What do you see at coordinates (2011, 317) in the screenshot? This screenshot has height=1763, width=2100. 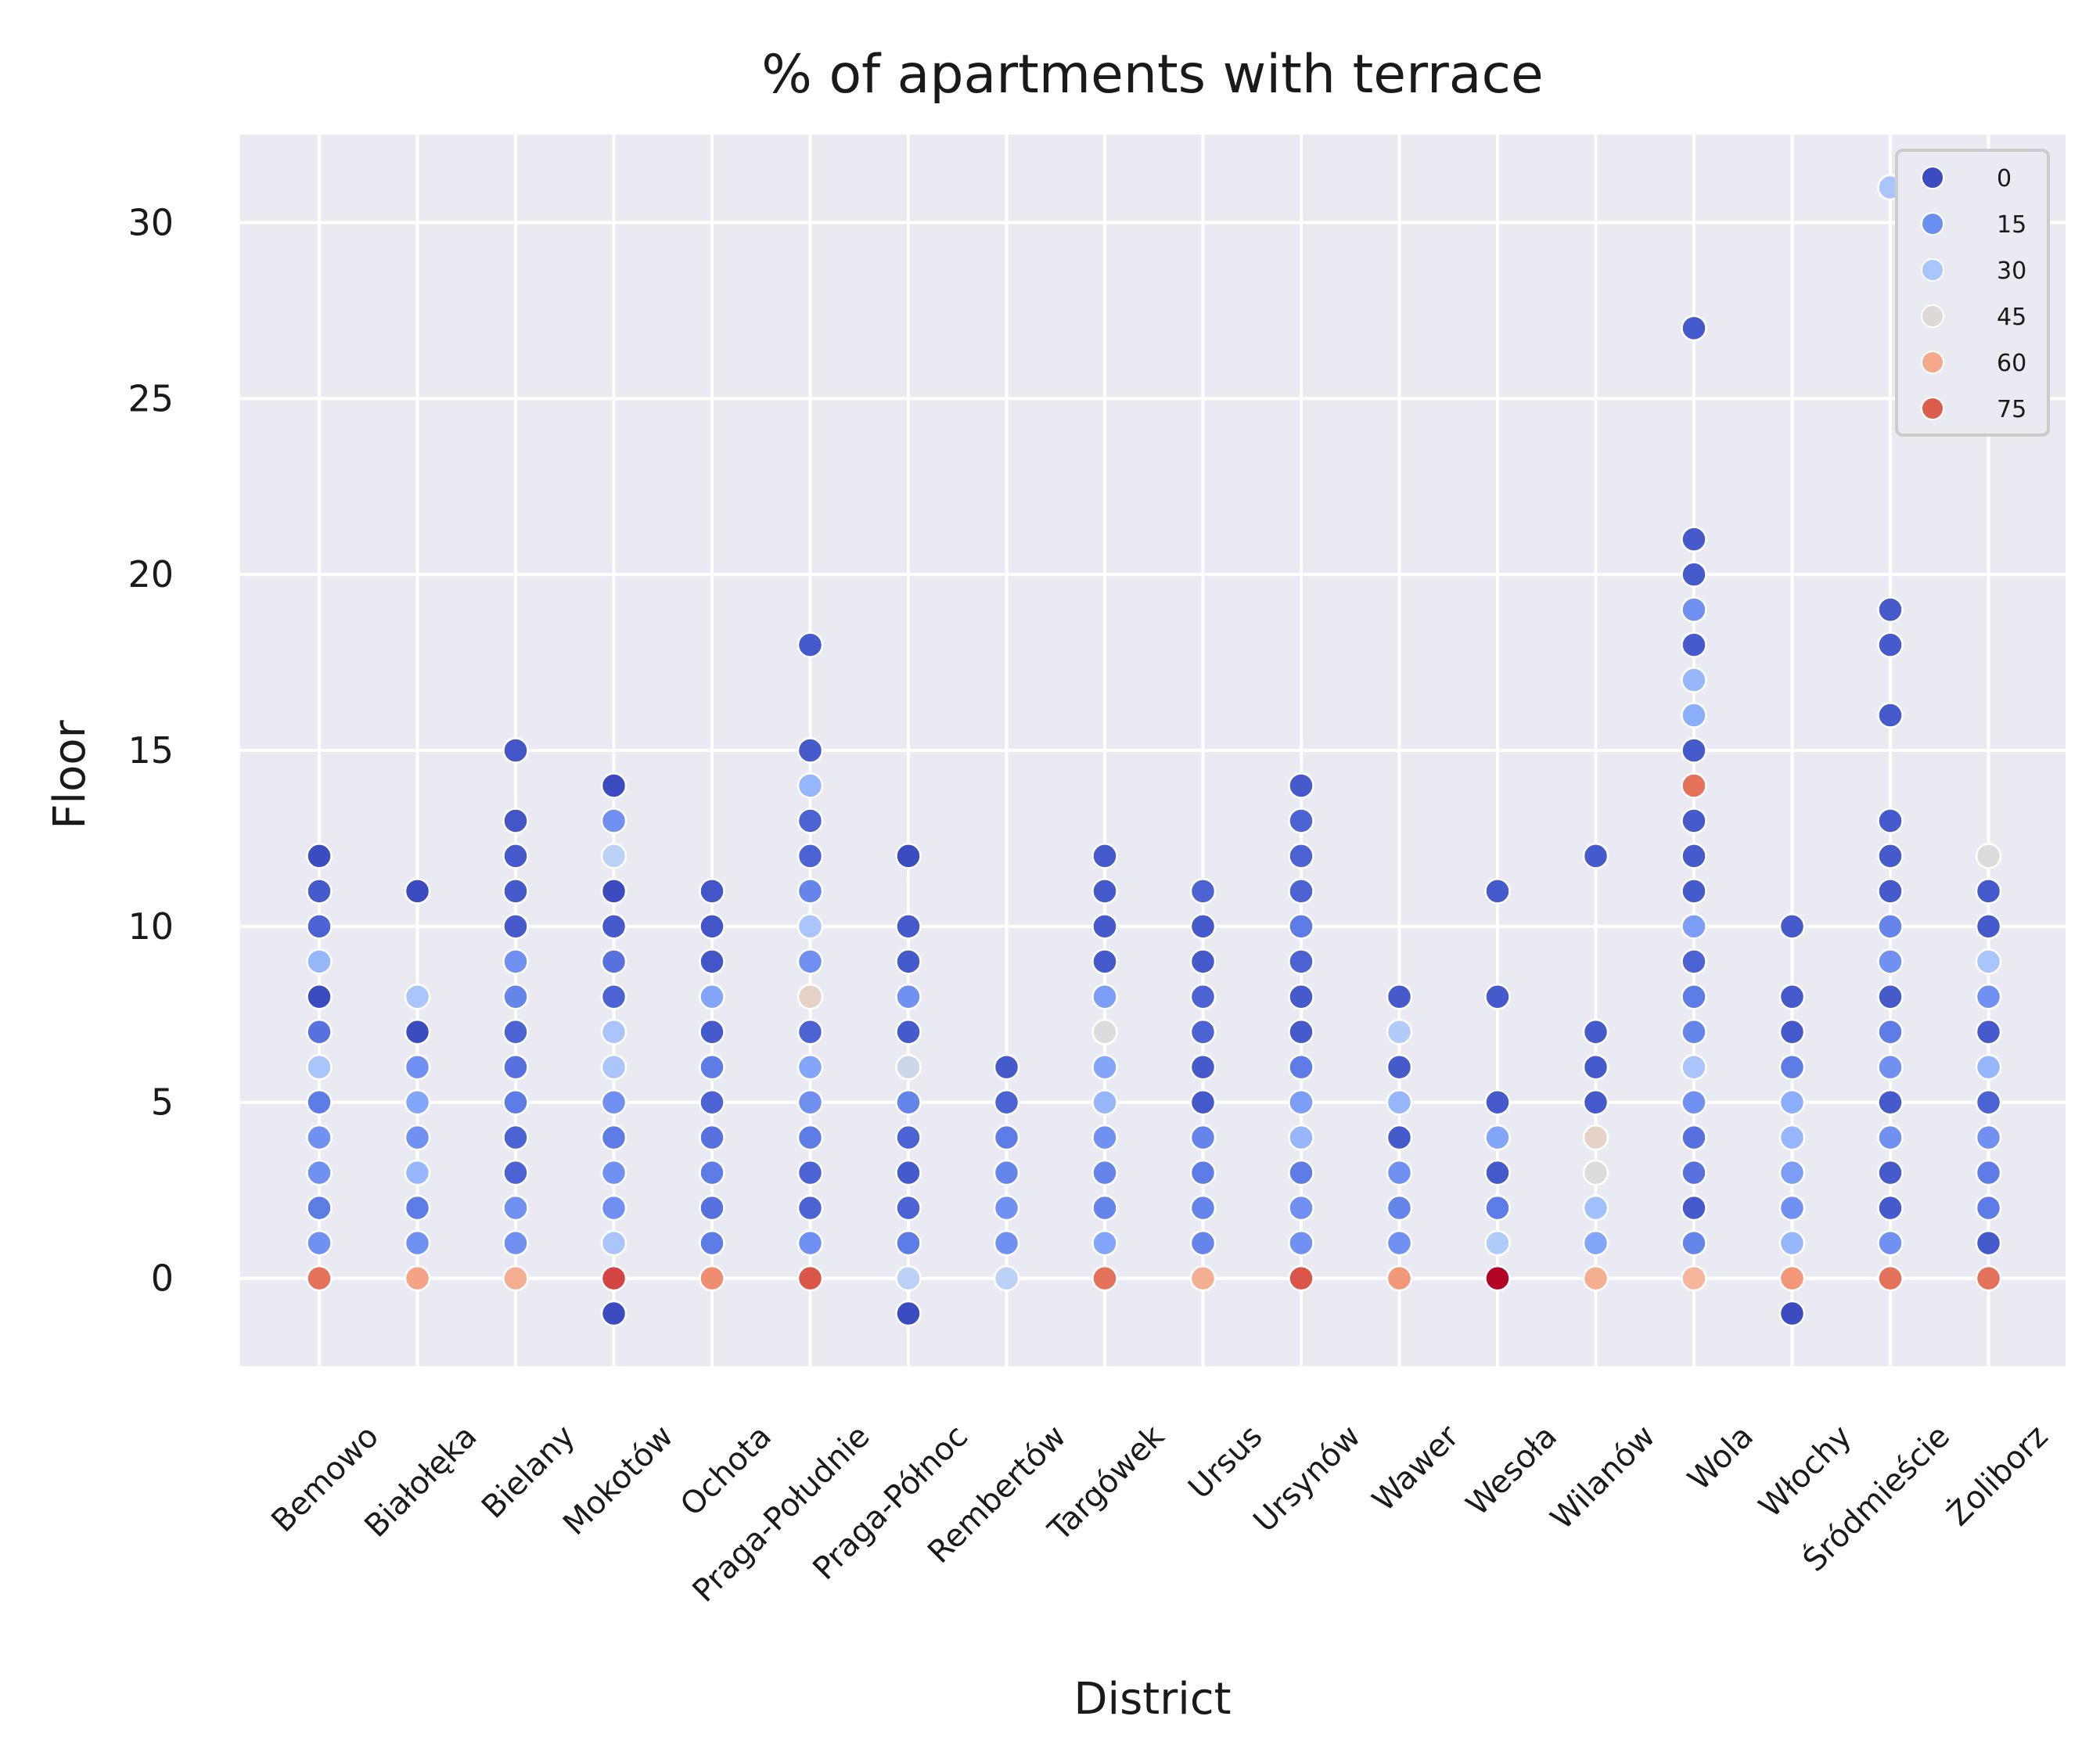 I see `legend-label: 45` at bounding box center [2011, 317].